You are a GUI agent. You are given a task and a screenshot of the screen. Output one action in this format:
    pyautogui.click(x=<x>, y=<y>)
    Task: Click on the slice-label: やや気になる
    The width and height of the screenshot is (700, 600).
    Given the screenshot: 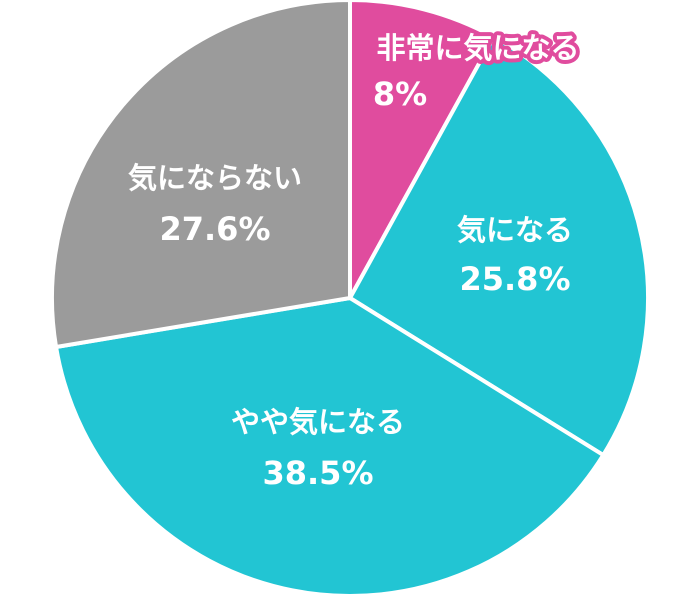 What is the action you would take?
    pyautogui.click(x=318, y=422)
    